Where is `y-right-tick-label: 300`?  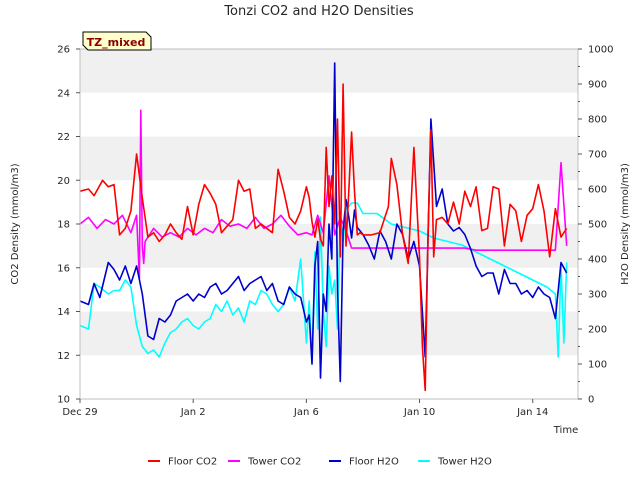 y-right-tick-label: 300 is located at coordinates (597, 295).